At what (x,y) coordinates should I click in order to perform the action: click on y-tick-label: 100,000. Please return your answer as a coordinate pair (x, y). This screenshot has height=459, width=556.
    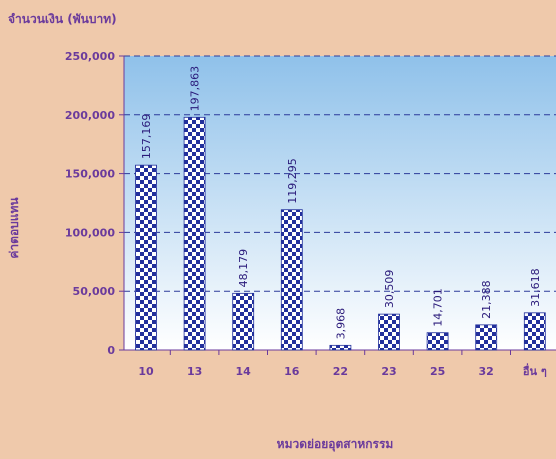
    Looking at the image, I should click on (90, 232).